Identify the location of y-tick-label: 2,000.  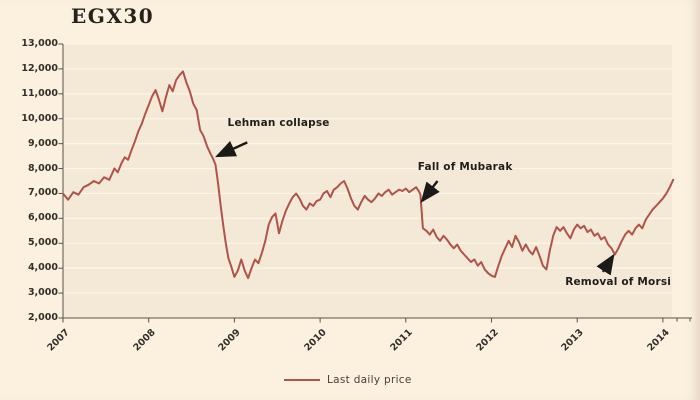
(42, 317).